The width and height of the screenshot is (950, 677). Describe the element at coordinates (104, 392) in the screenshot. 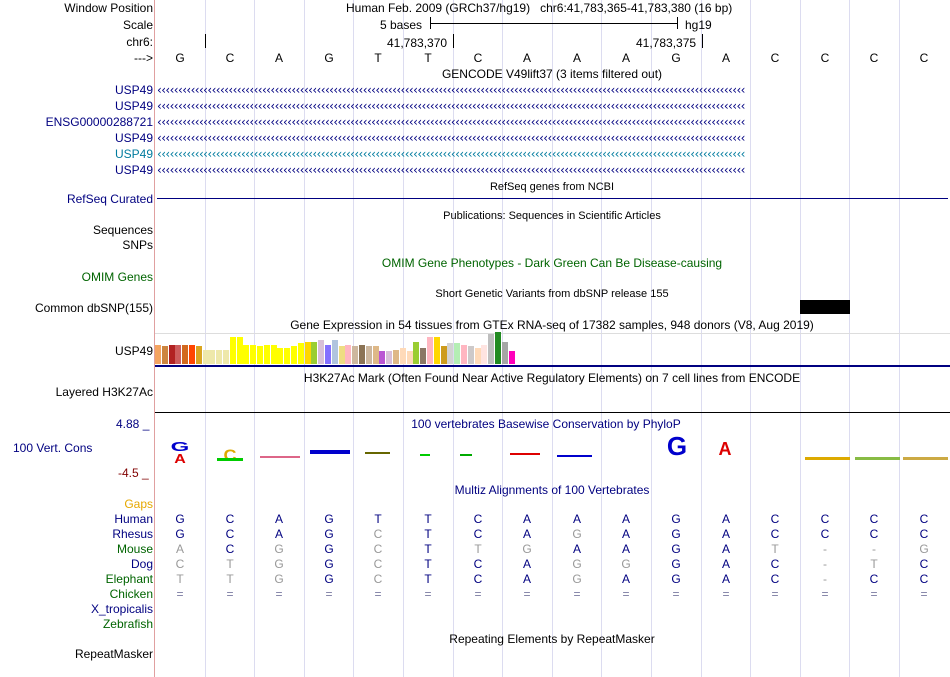

I see `h3k27ac-label: Layered H3K27Ac` at that location.